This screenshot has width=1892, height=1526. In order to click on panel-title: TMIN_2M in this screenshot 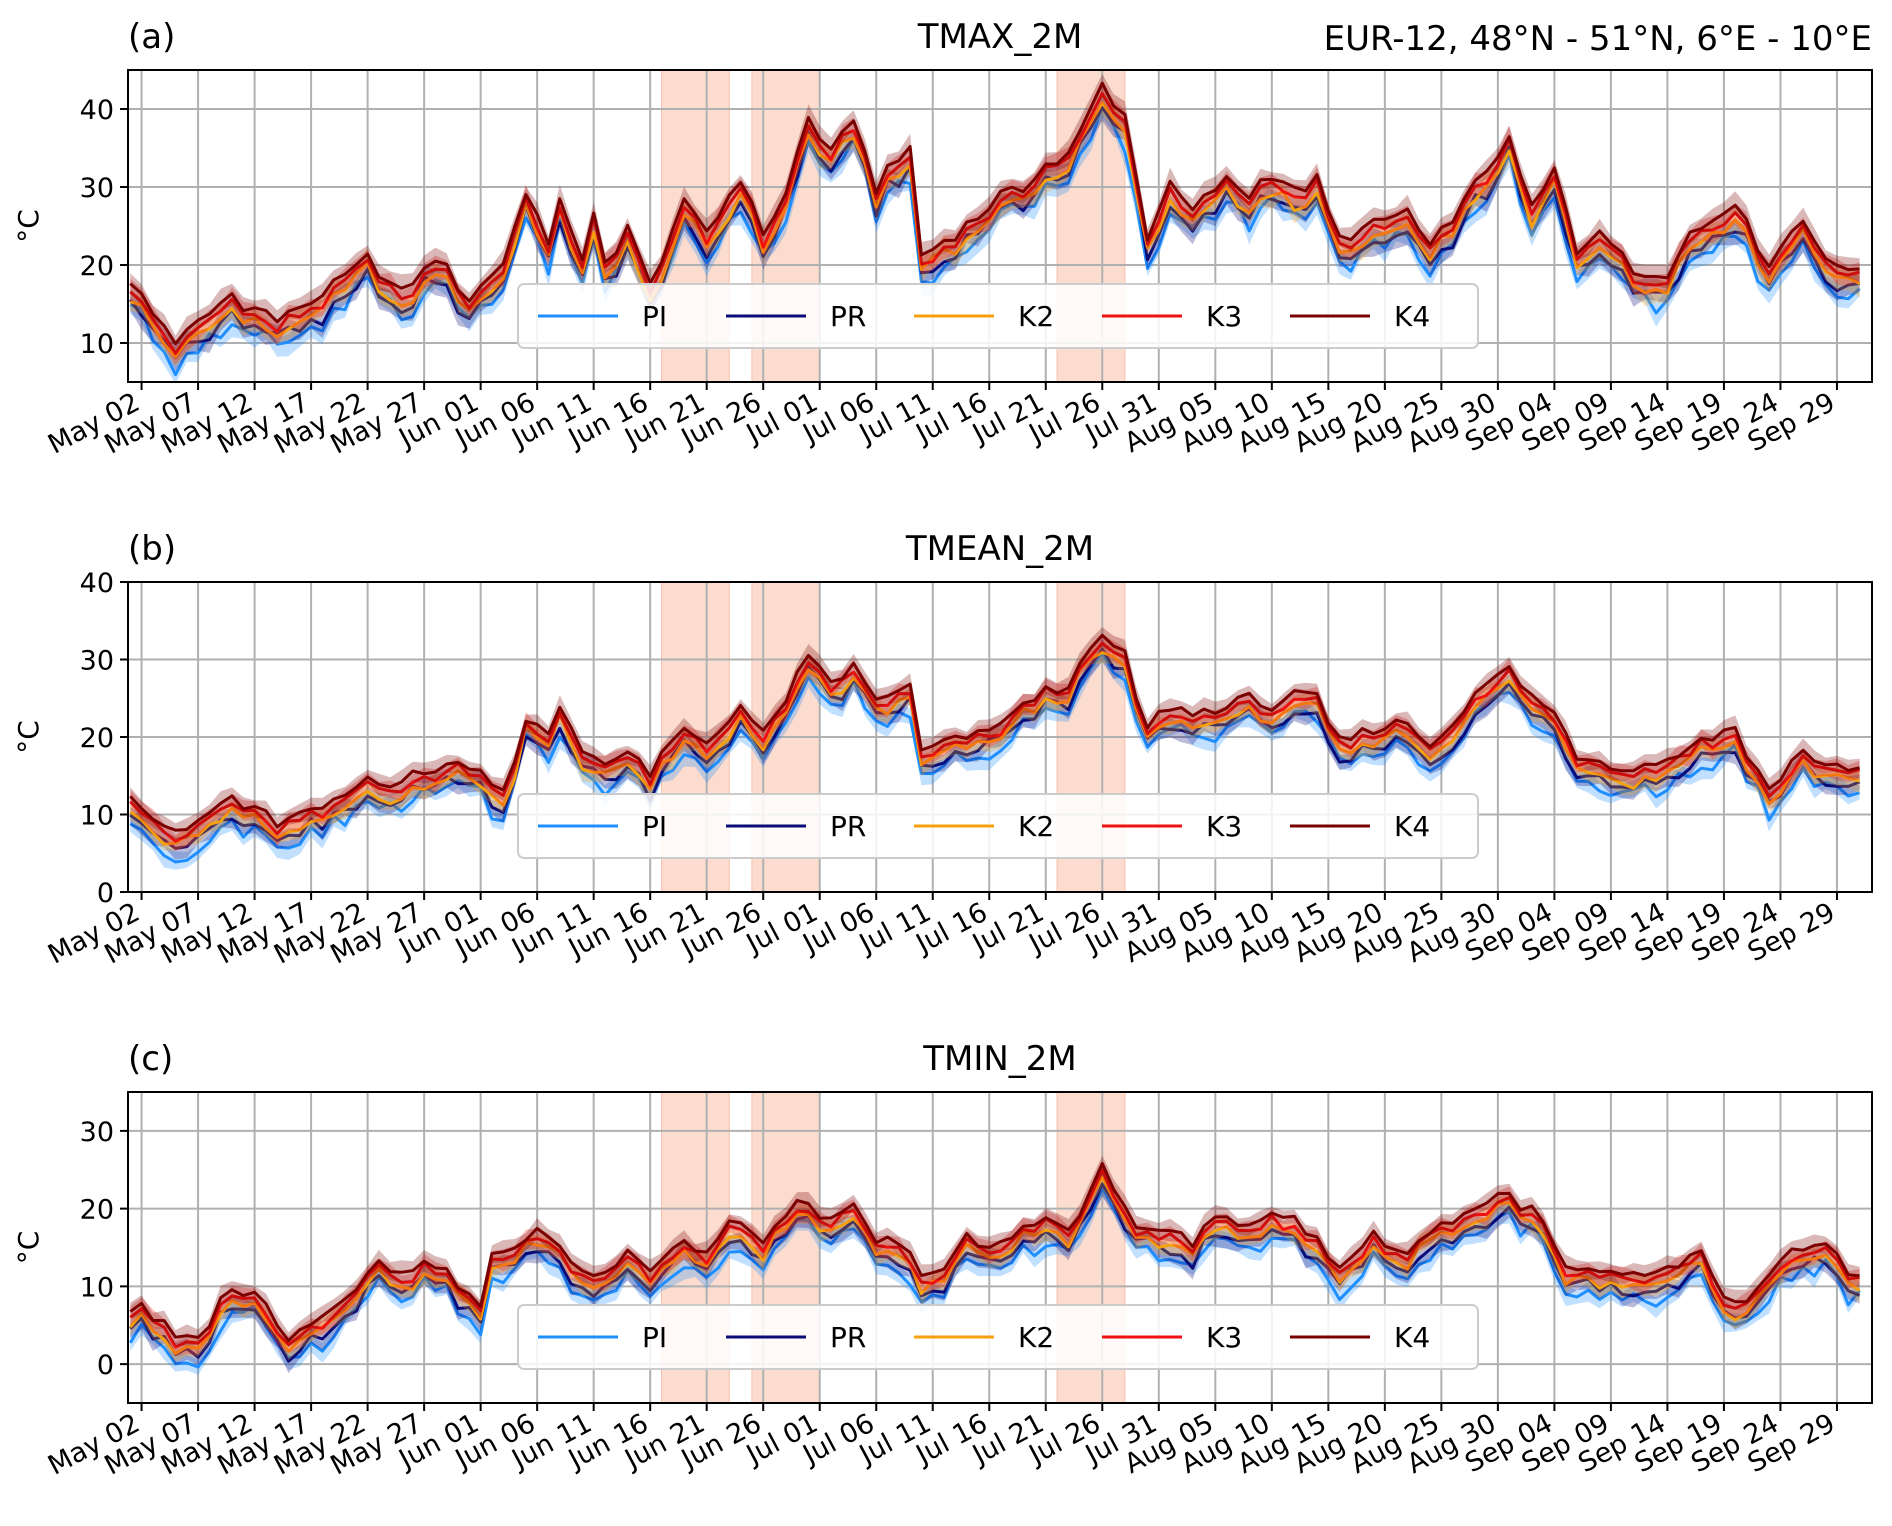, I will do `click(999, 1059)`.